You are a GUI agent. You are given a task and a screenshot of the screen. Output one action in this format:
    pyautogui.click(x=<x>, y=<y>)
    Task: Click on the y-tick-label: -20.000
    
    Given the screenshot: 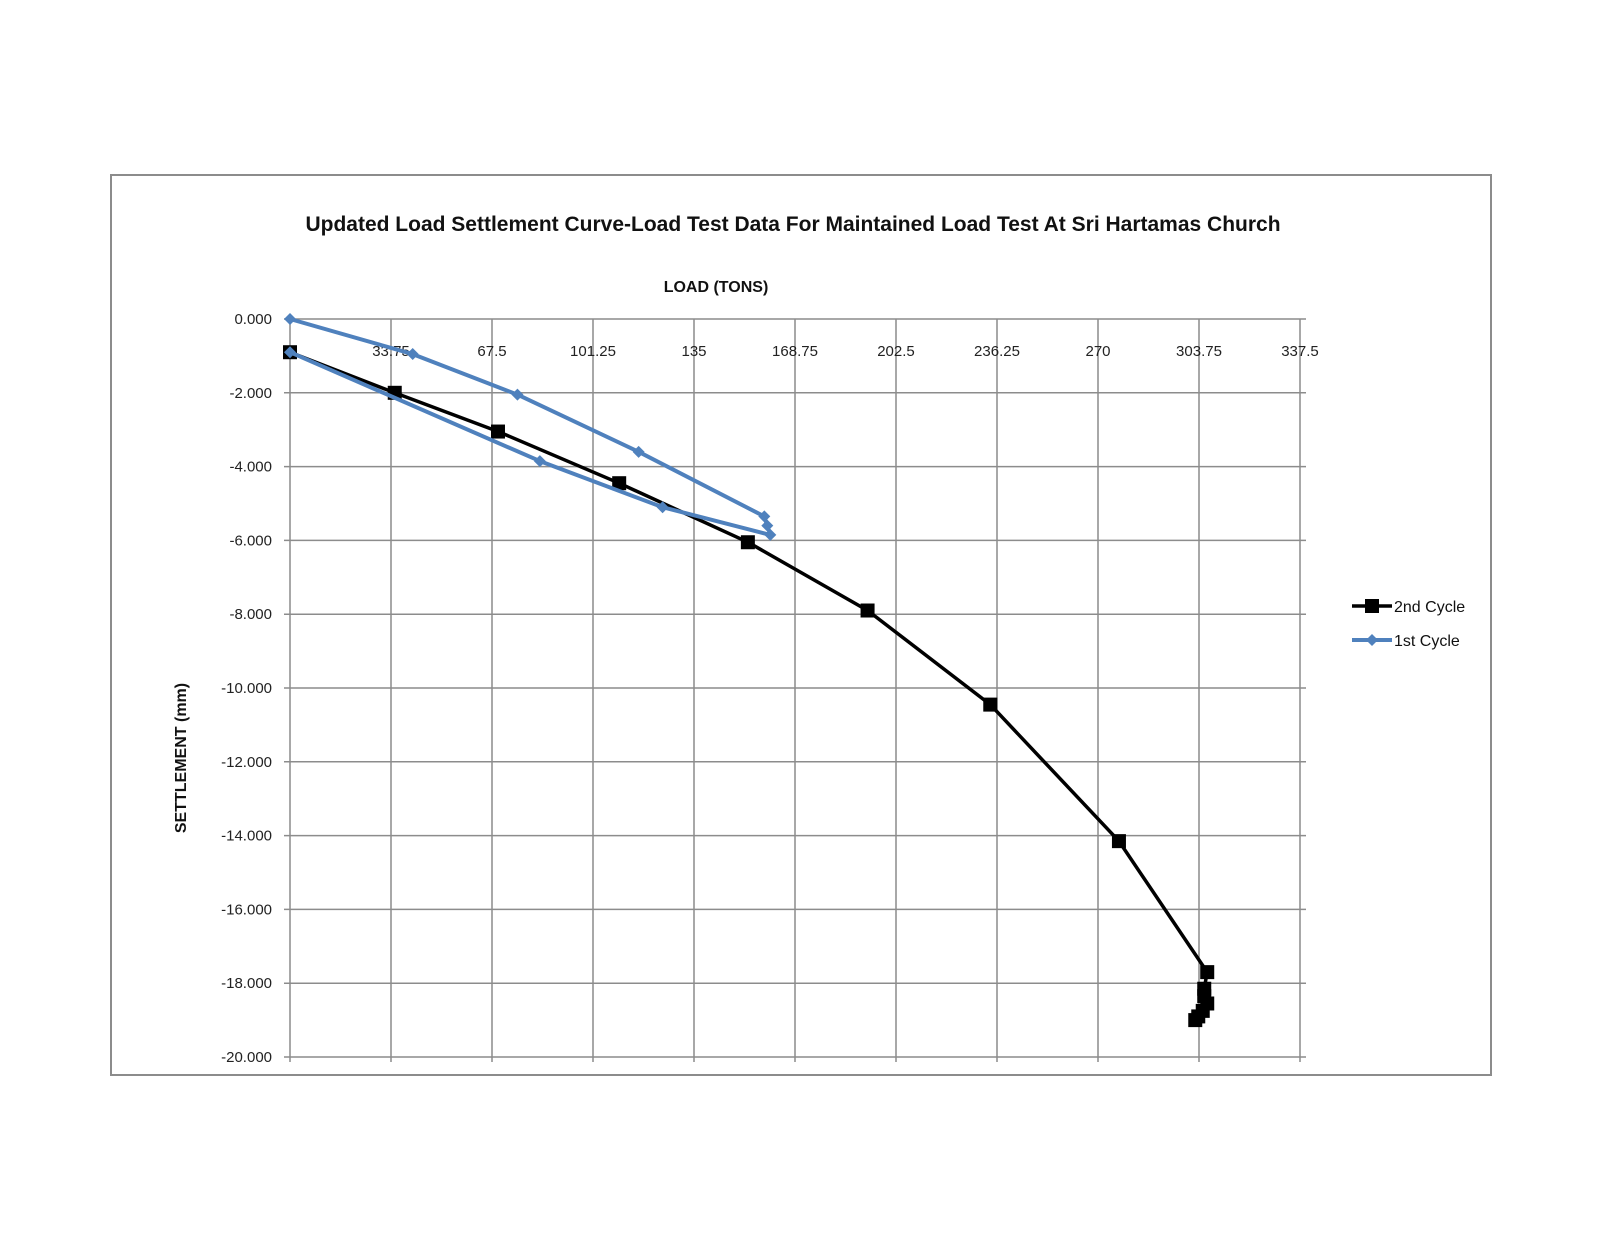 What is the action you would take?
    pyautogui.click(x=246, y=1057)
    